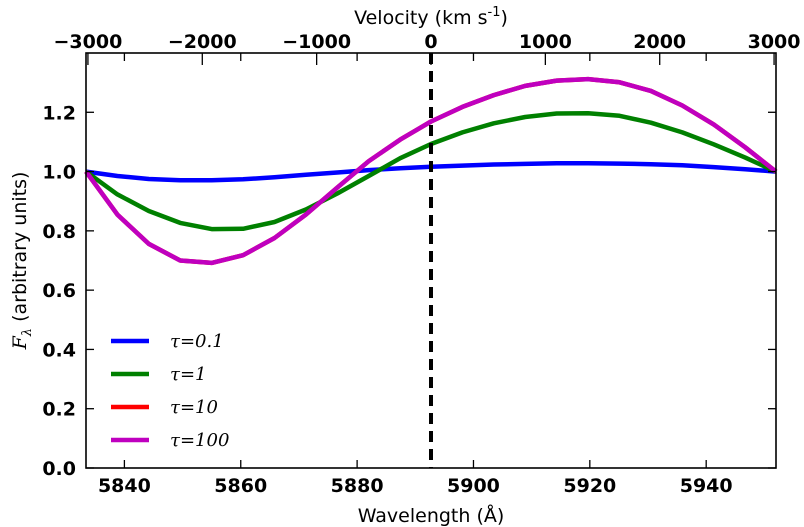 The height and width of the screenshot is (527, 804). What do you see at coordinates (59, 173) in the screenshot?
I see `y-tick-label: 1.0` at bounding box center [59, 173].